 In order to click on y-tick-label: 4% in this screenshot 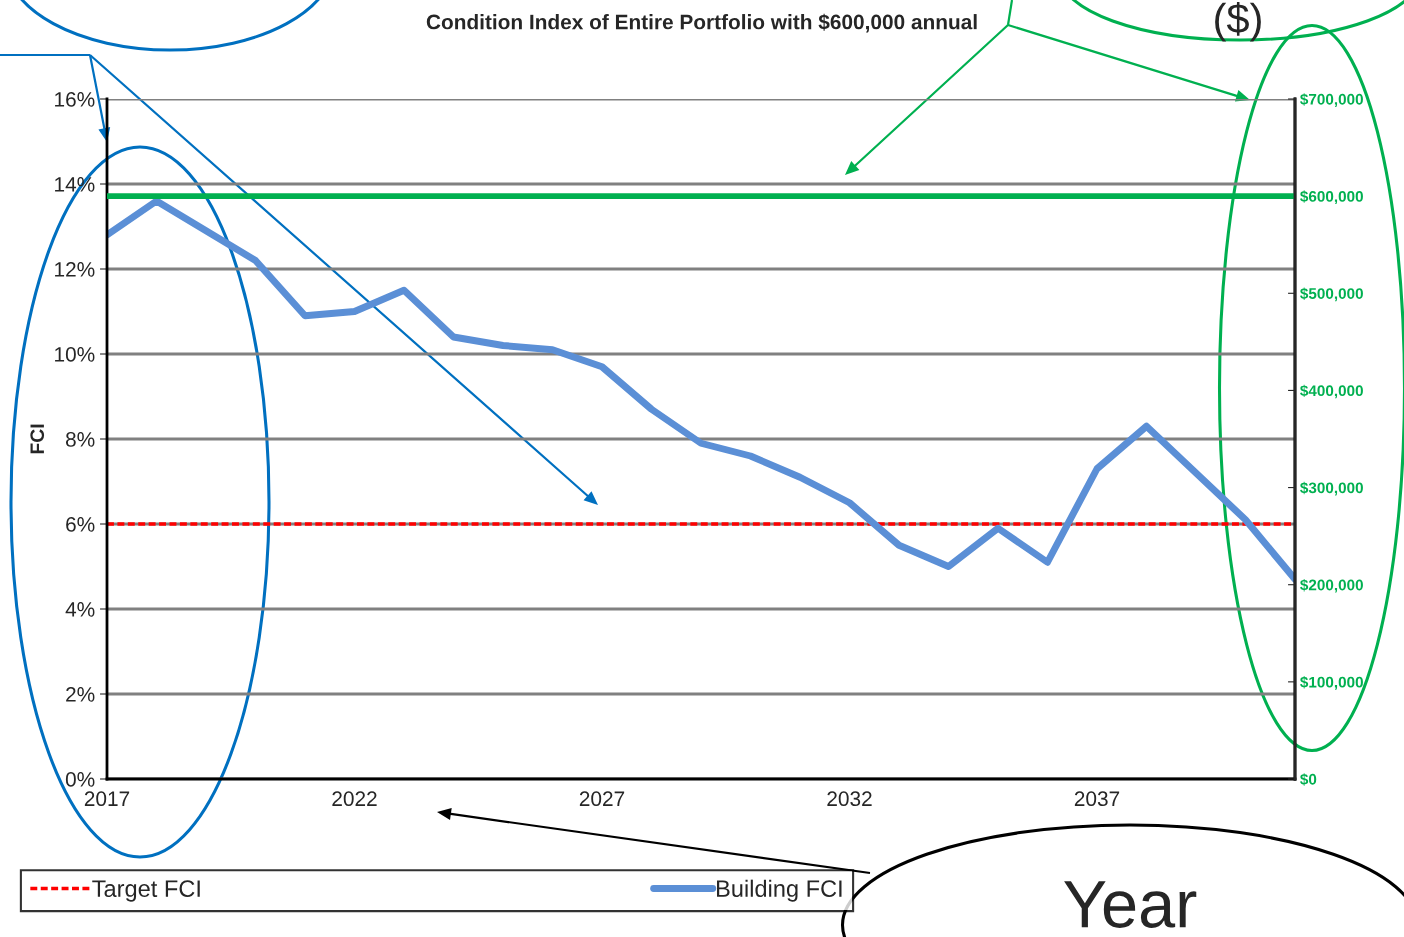, I will do `click(80, 609)`.